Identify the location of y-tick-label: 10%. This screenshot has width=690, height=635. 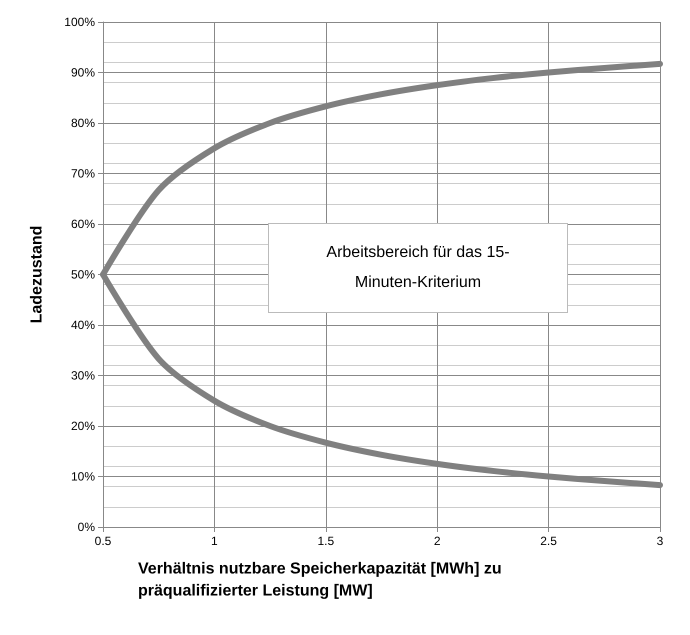
(83, 477).